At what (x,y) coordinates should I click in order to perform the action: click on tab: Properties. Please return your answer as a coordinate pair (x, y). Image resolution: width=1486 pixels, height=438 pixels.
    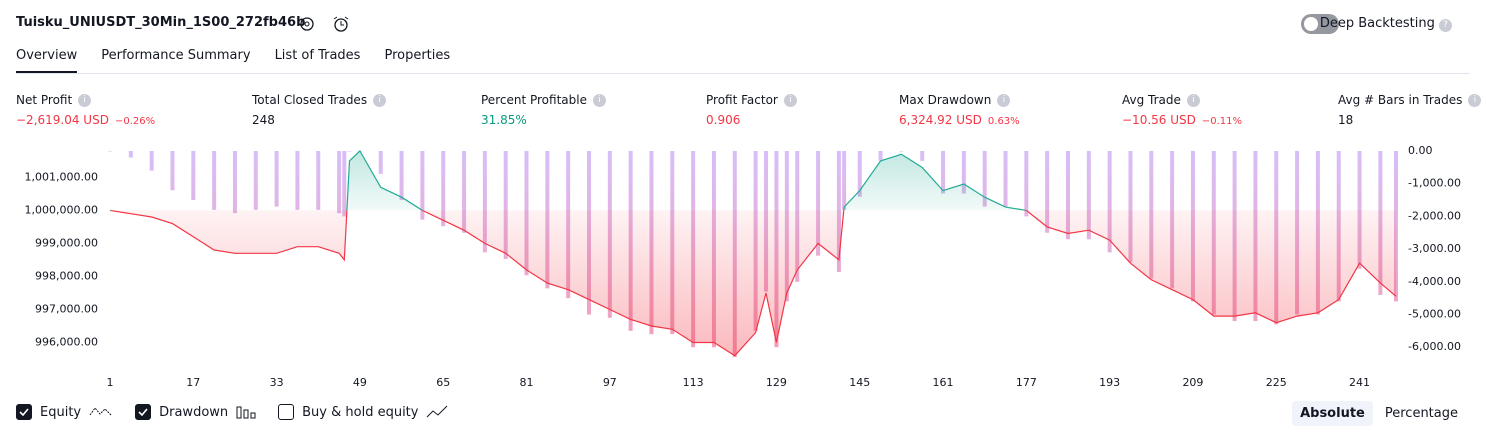
    Looking at the image, I should click on (417, 55).